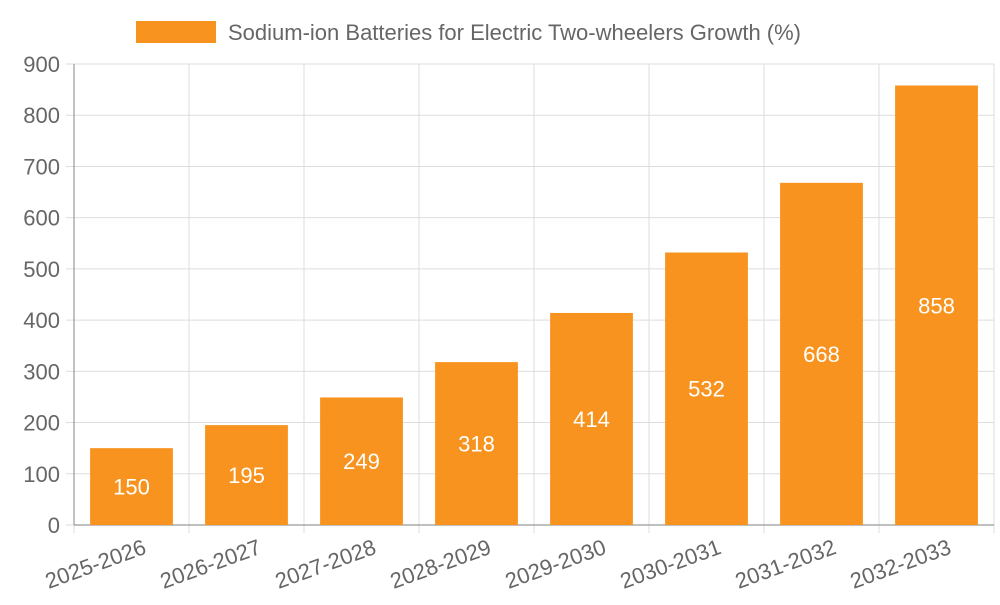 The image size is (1000, 605). I want to click on data-label: 249, so click(361, 461).